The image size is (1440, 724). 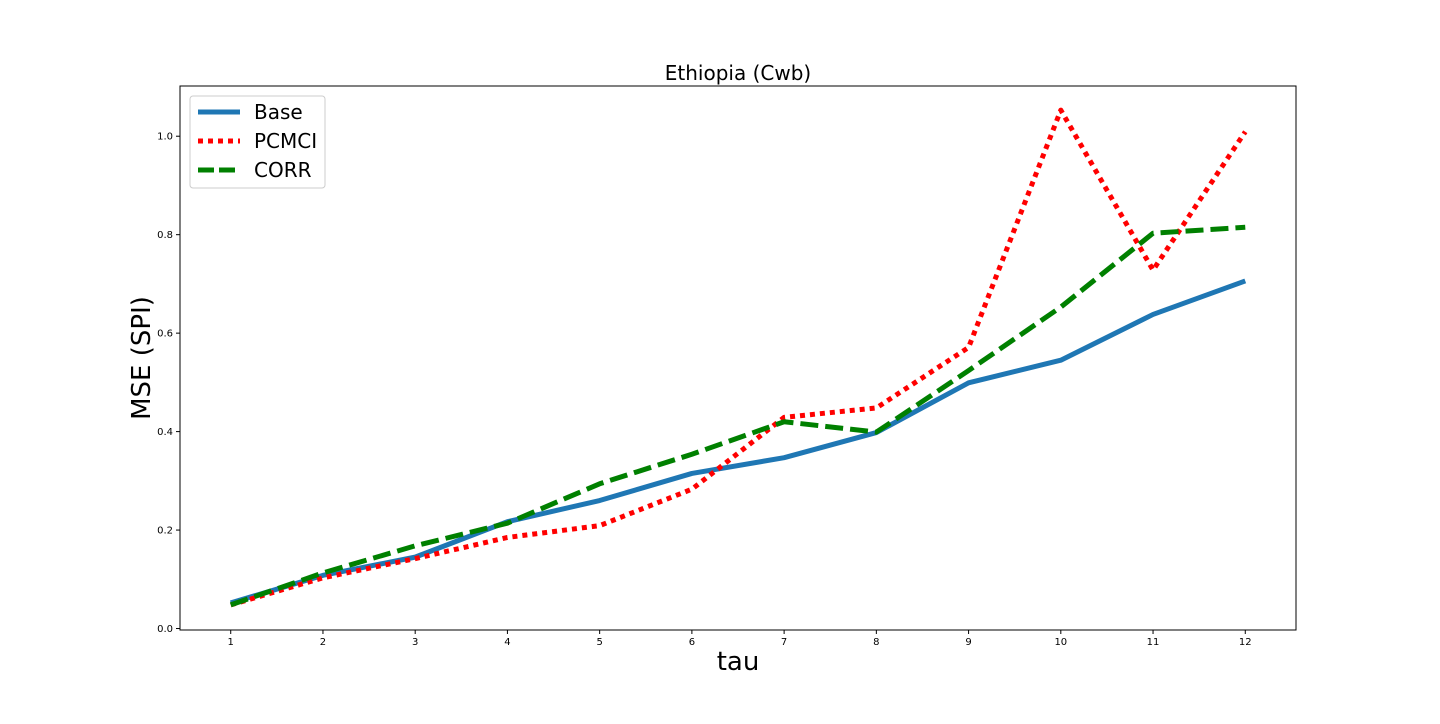 I want to click on legend-label-corr: CORR, so click(x=283, y=170).